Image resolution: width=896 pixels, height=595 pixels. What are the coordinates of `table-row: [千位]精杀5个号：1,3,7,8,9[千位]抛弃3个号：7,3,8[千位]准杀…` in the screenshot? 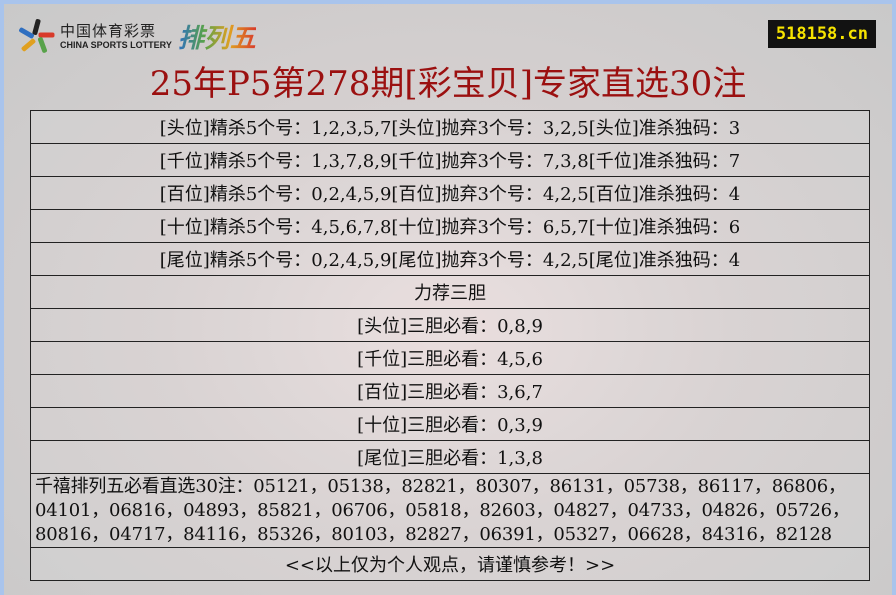 It's located at (450, 160).